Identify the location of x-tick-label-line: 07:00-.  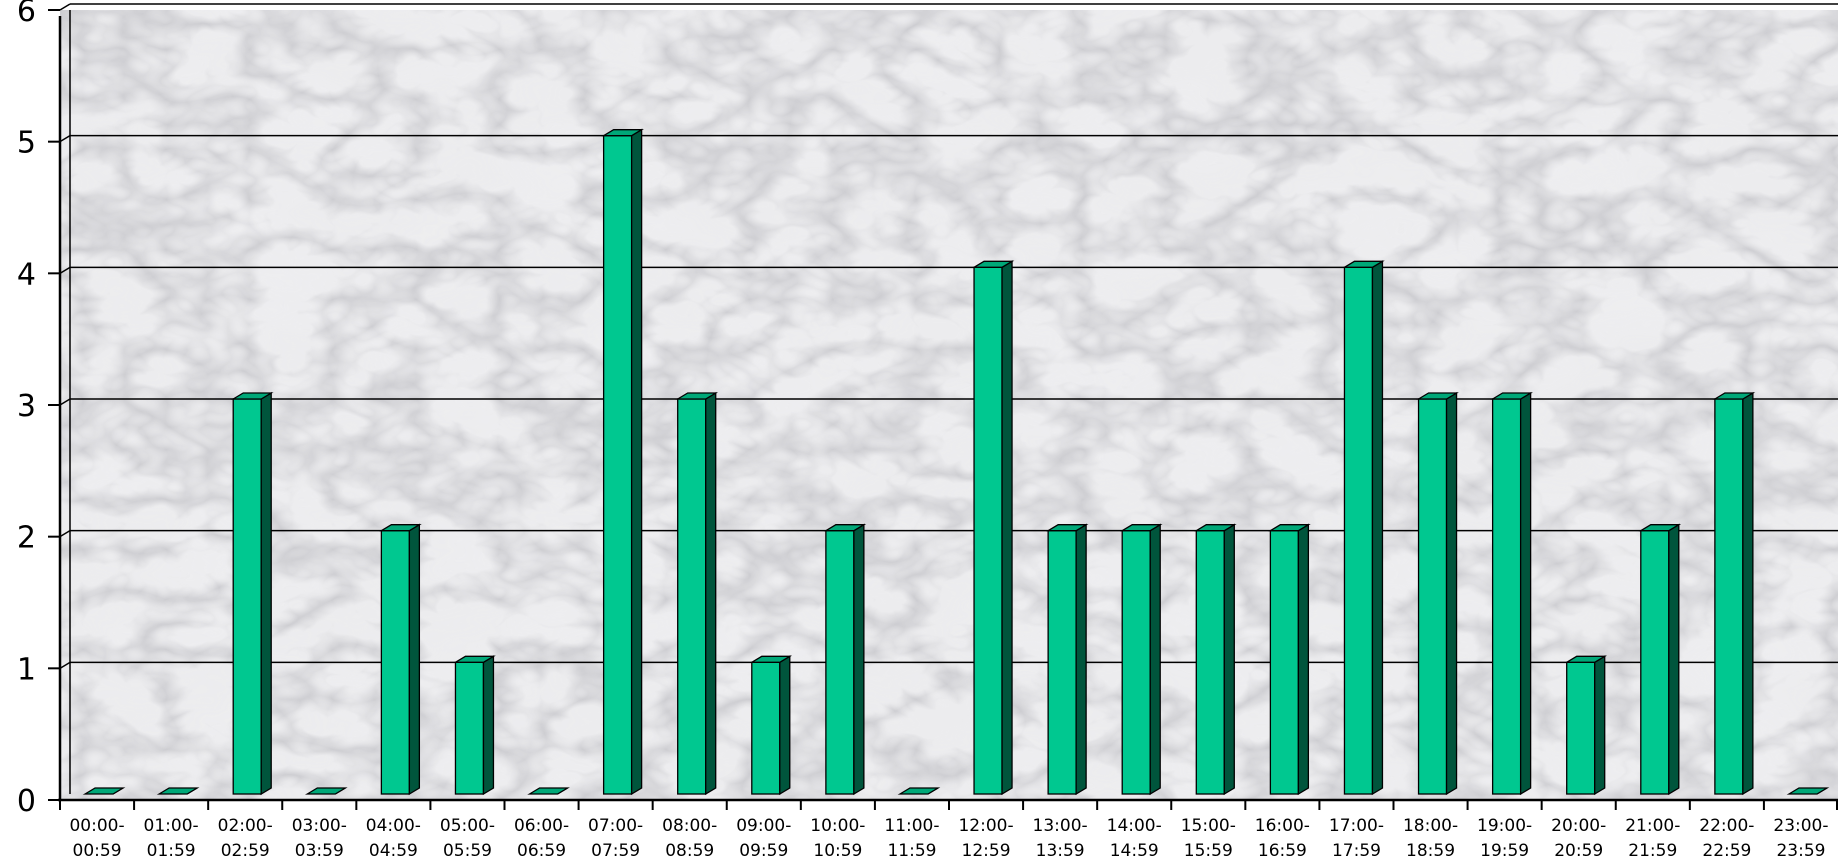
(615, 826).